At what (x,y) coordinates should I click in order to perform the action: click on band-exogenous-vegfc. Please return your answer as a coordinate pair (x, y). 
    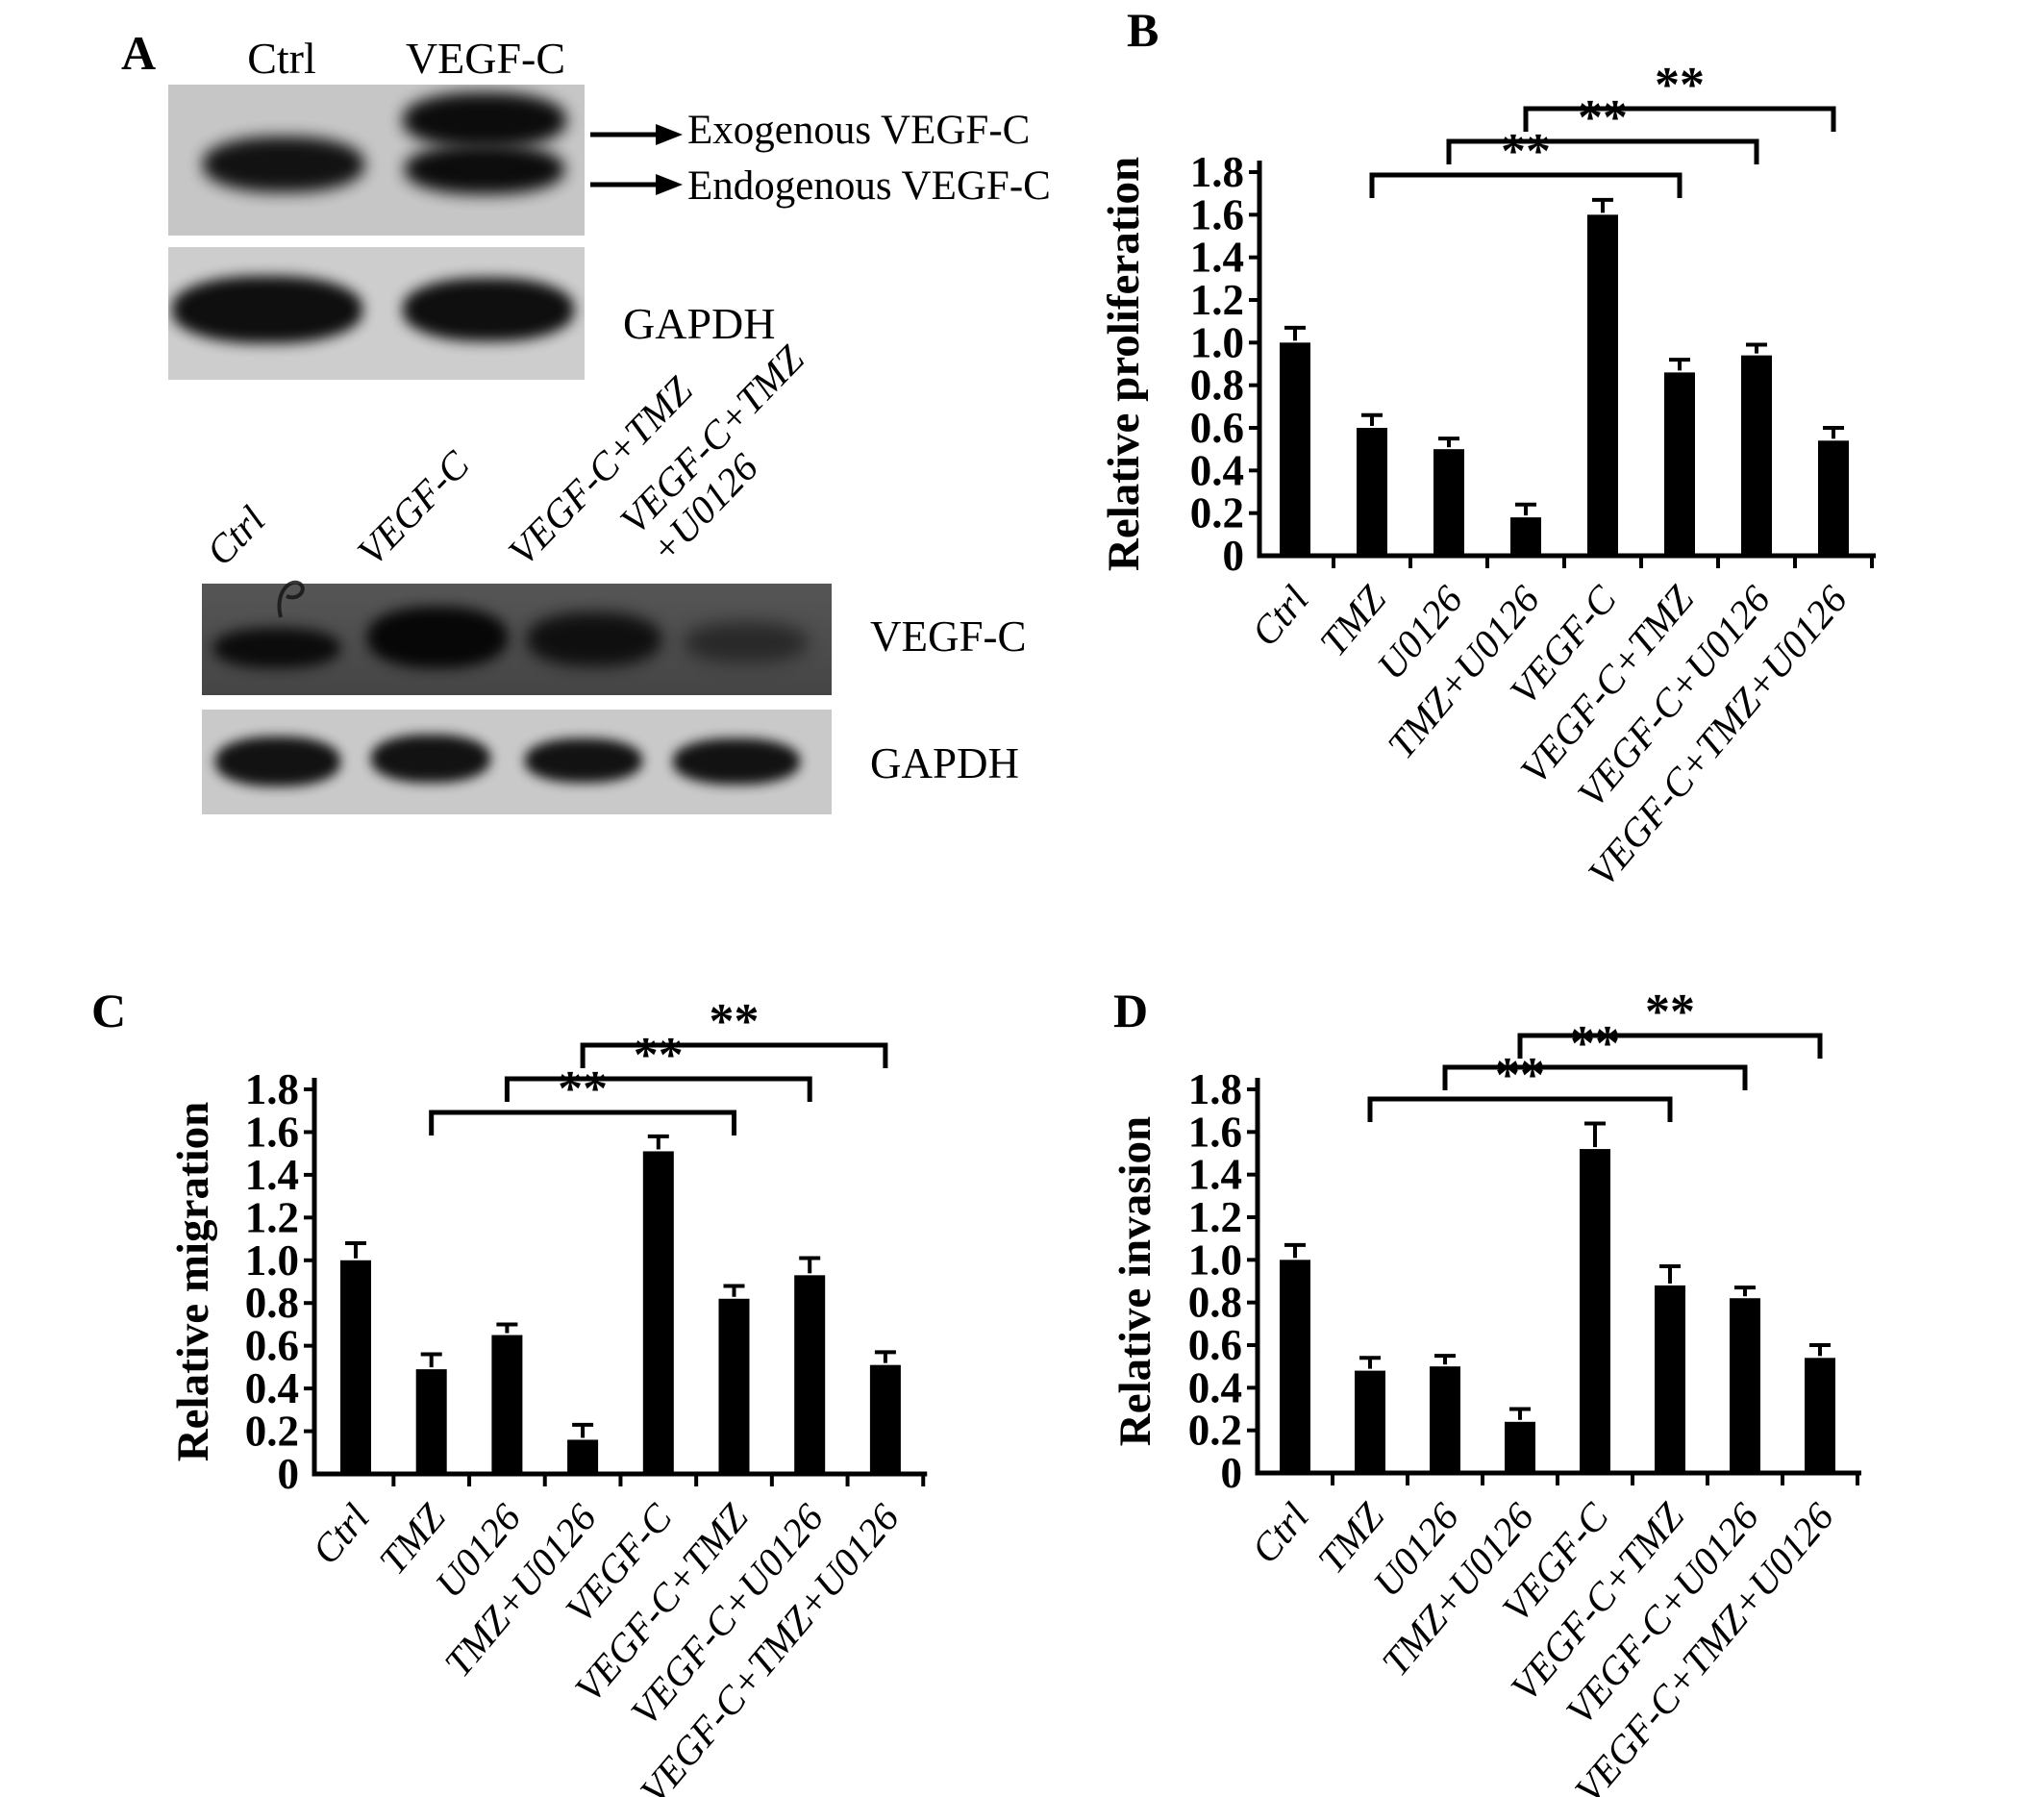
    Looking at the image, I should click on (484, 120).